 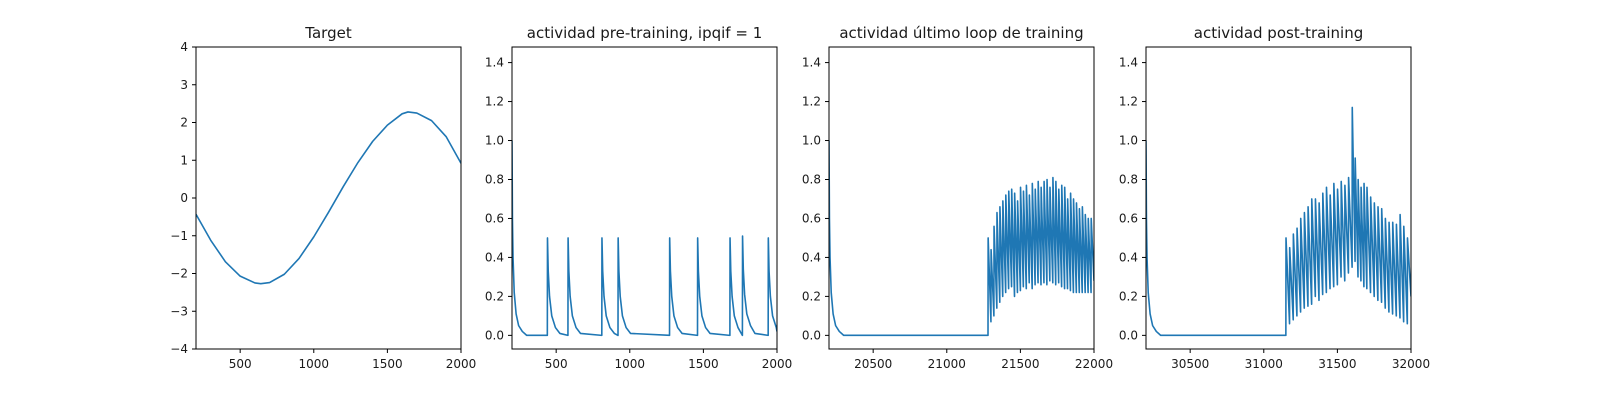 What do you see at coordinates (179, 311) in the screenshot?
I see `y-tick-label: −3` at bounding box center [179, 311].